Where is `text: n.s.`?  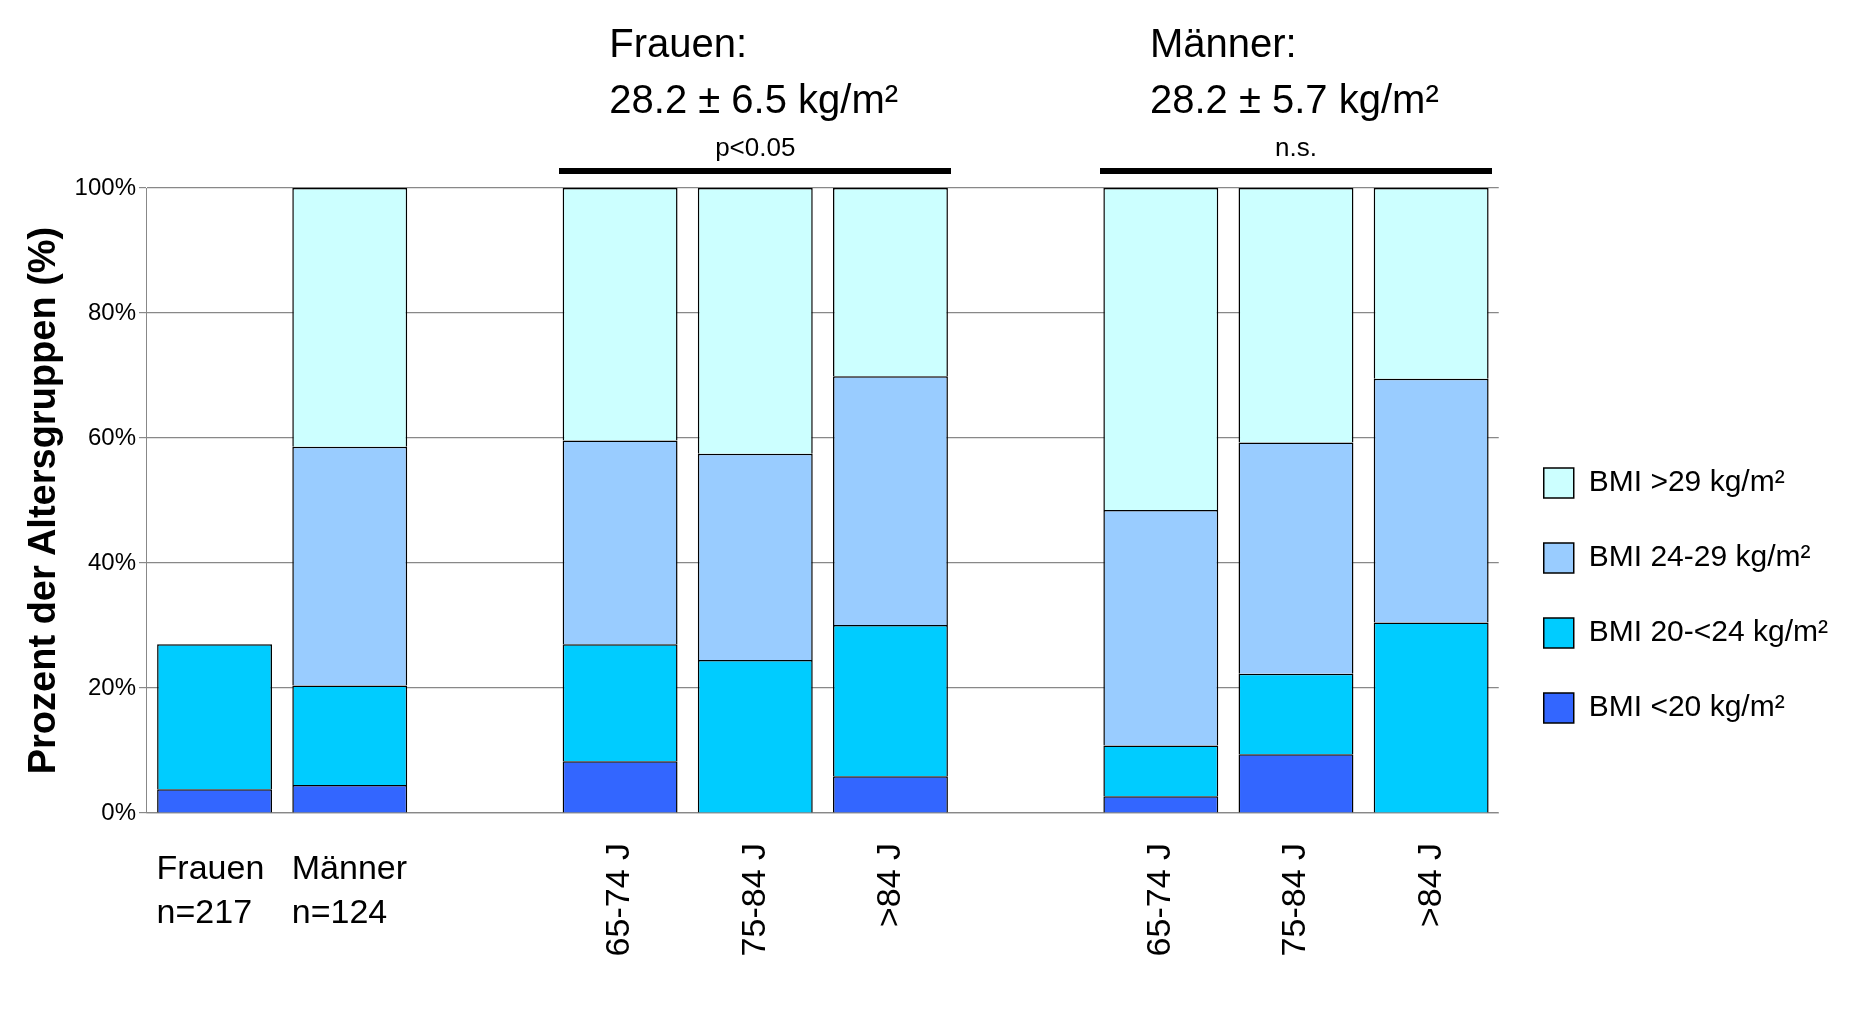 text: n.s. is located at coordinates (1296, 147).